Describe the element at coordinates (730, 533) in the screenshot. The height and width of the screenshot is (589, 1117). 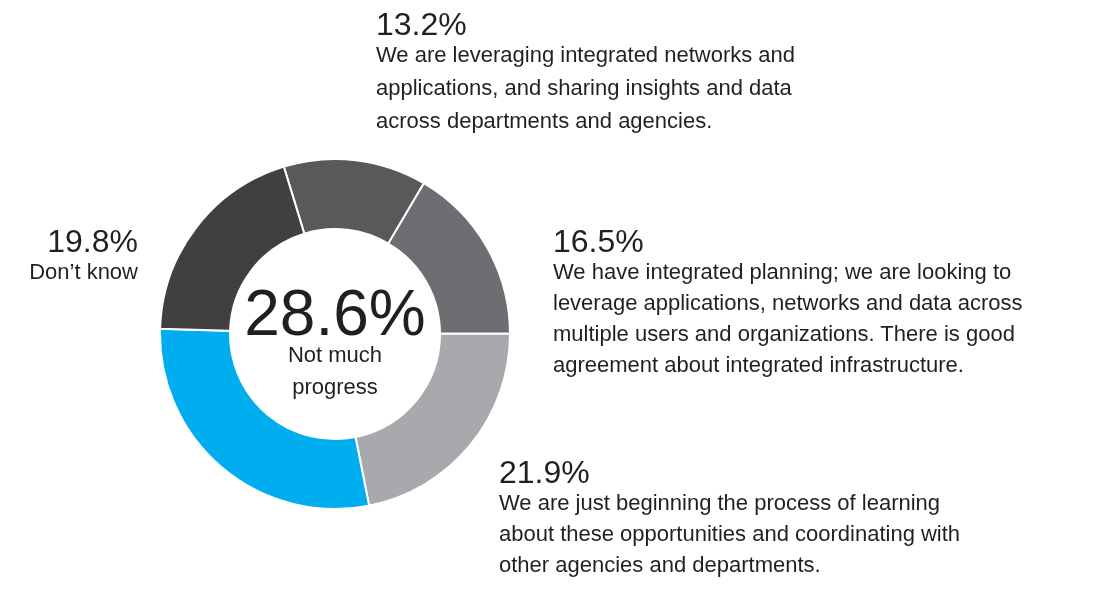
I see `slice-label: We are just beginning the process of learning about these opportunities and coordinating with other agencies and departments.` at that location.